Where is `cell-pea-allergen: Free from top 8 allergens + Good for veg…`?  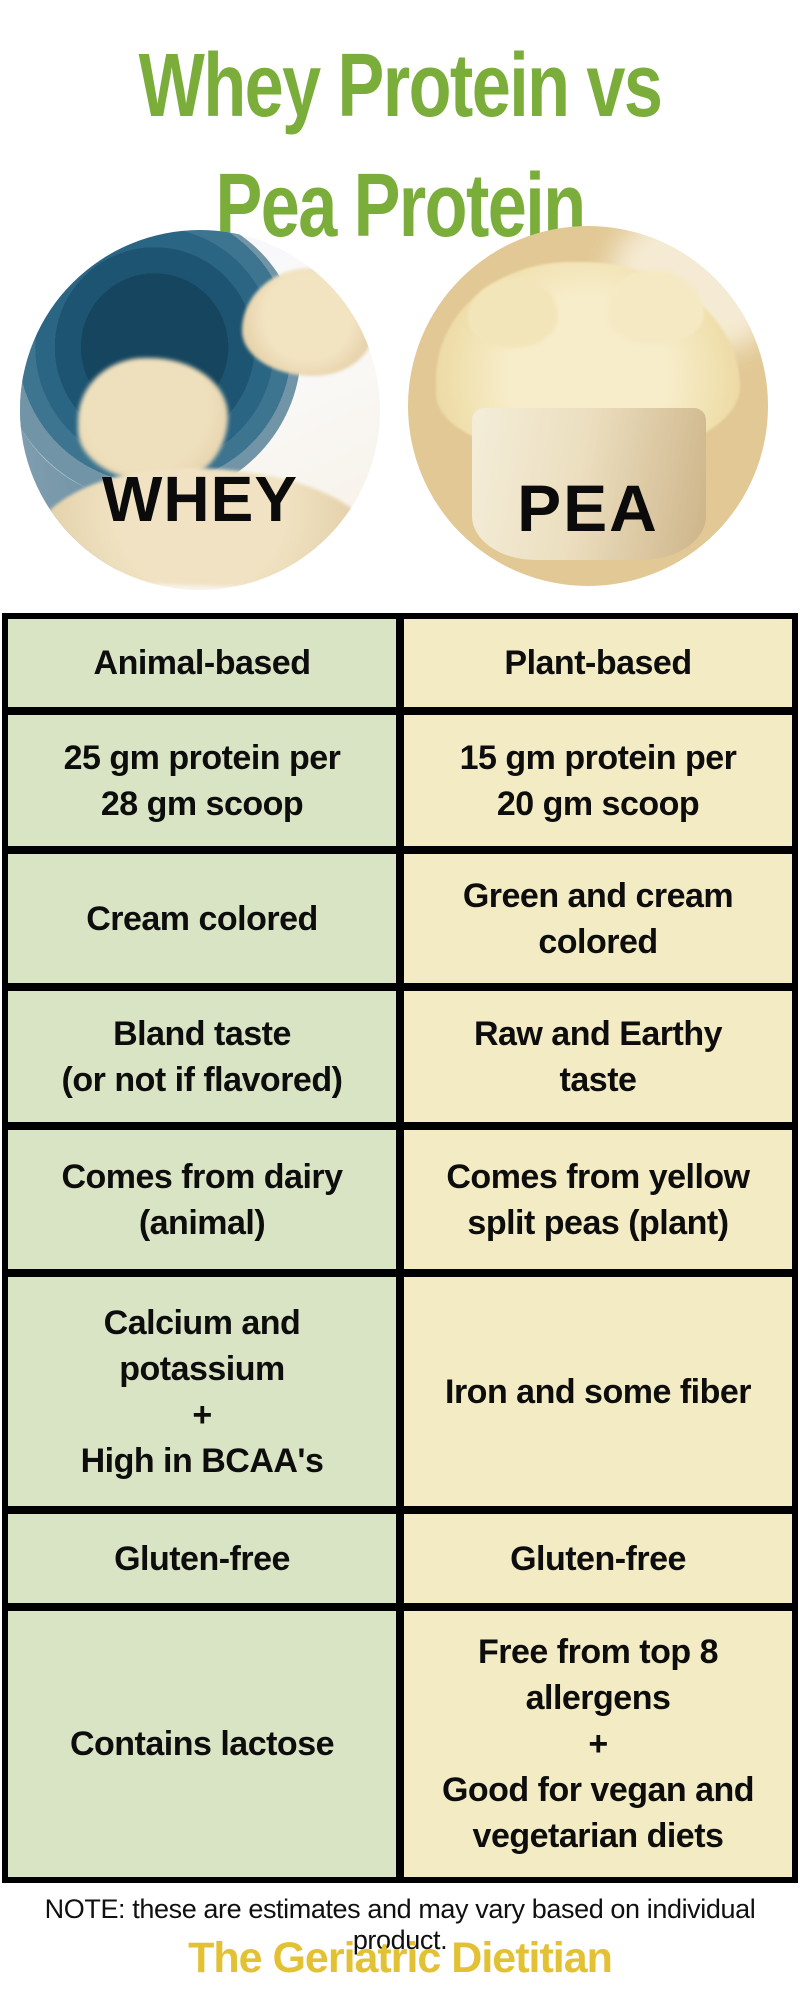 cell-pea-allergen: Free from top 8 allergens + Good for veg… is located at coordinates (598, 1744).